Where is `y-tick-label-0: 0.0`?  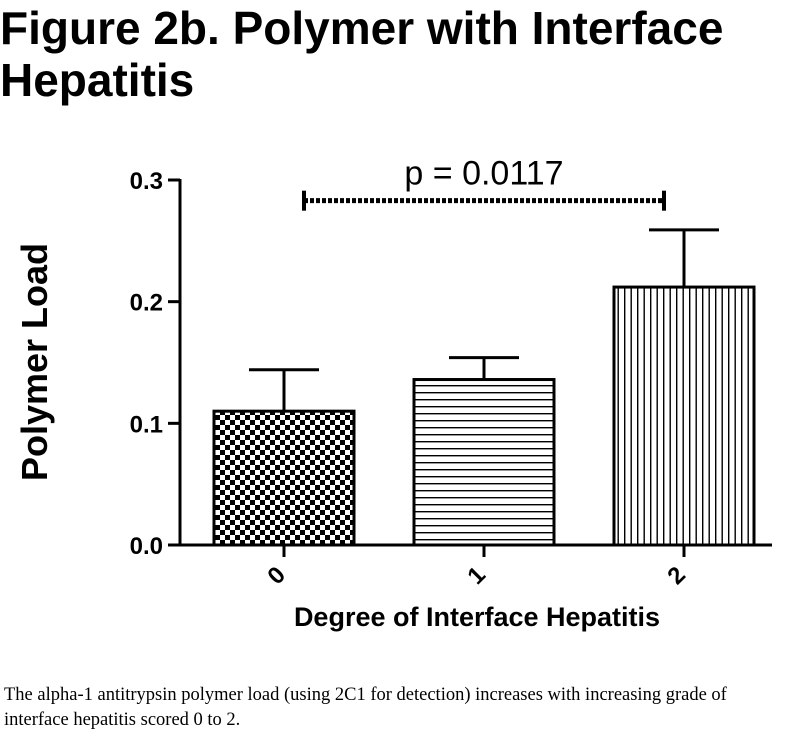
y-tick-label-0: 0.0 is located at coordinates (146, 546).